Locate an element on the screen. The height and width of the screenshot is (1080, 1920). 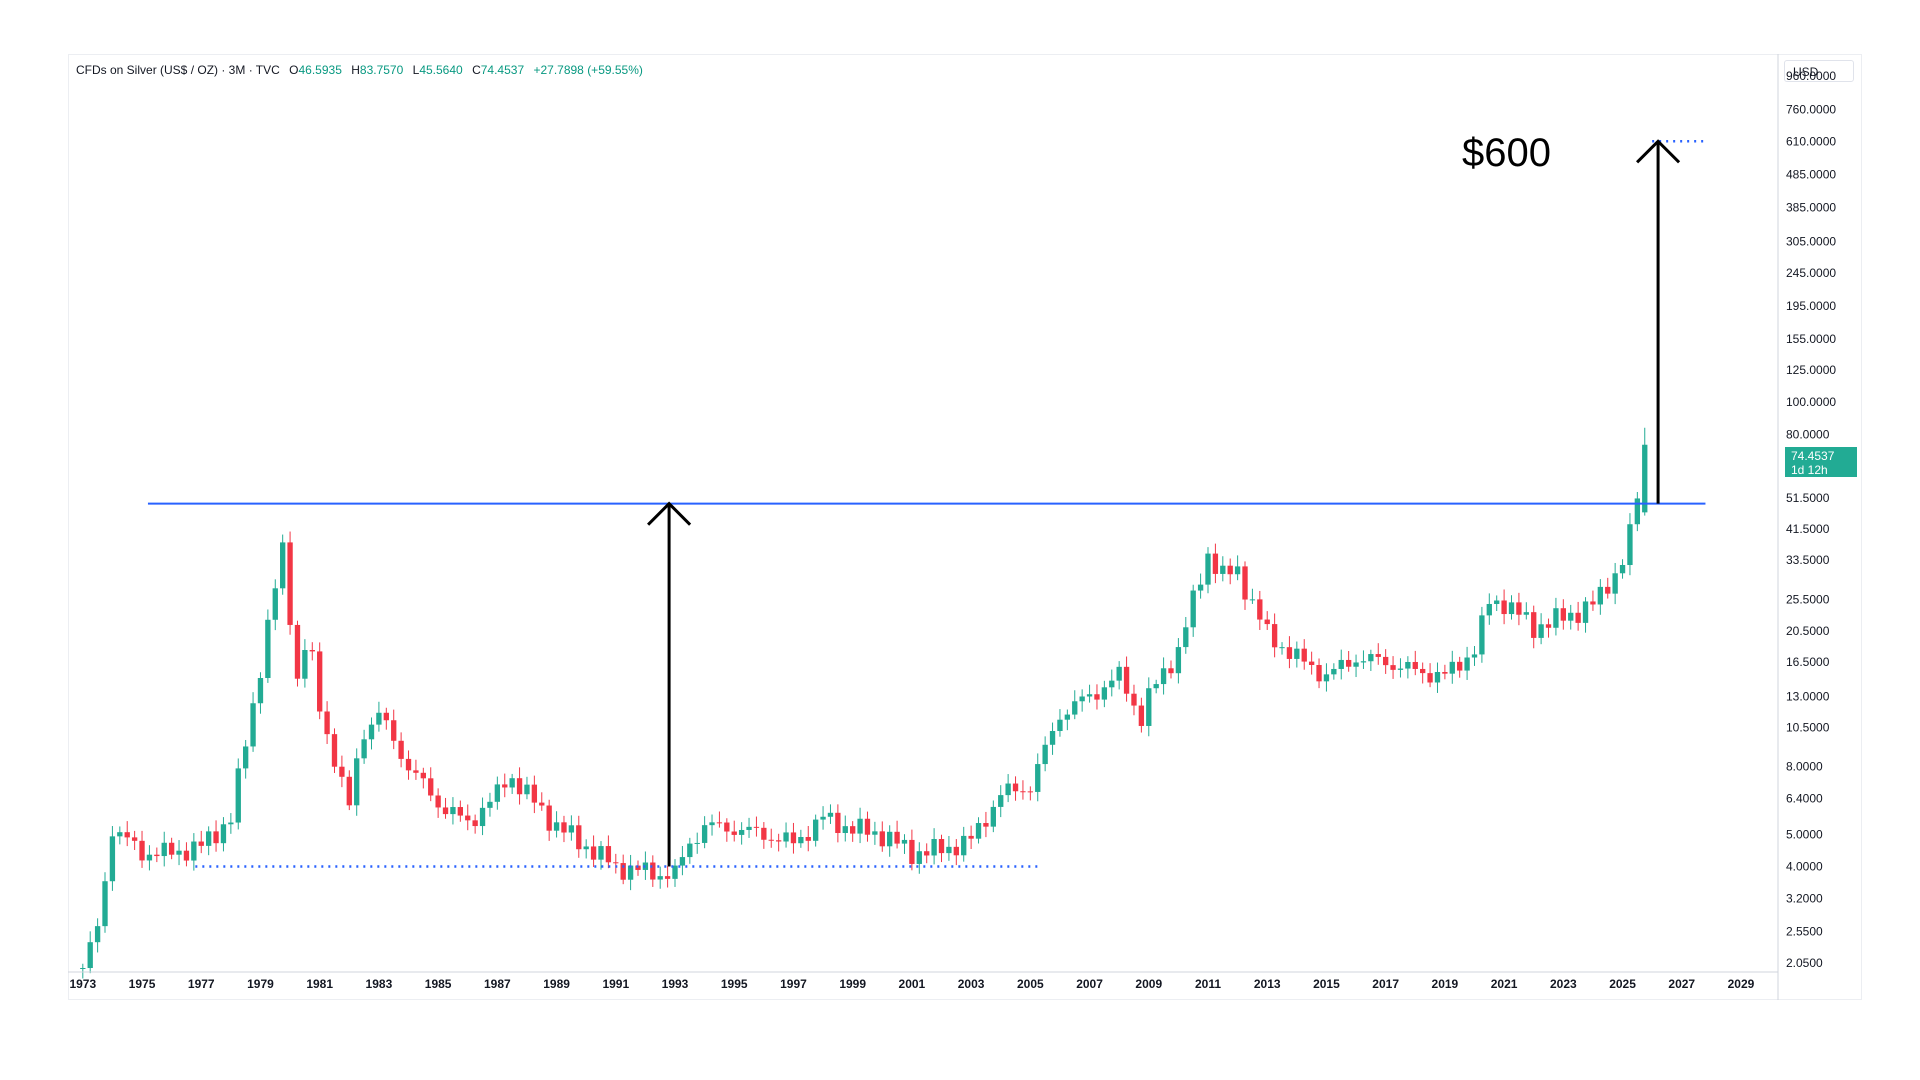
y-tick-label: 16.5000 is located at coordinates (1808, 662).